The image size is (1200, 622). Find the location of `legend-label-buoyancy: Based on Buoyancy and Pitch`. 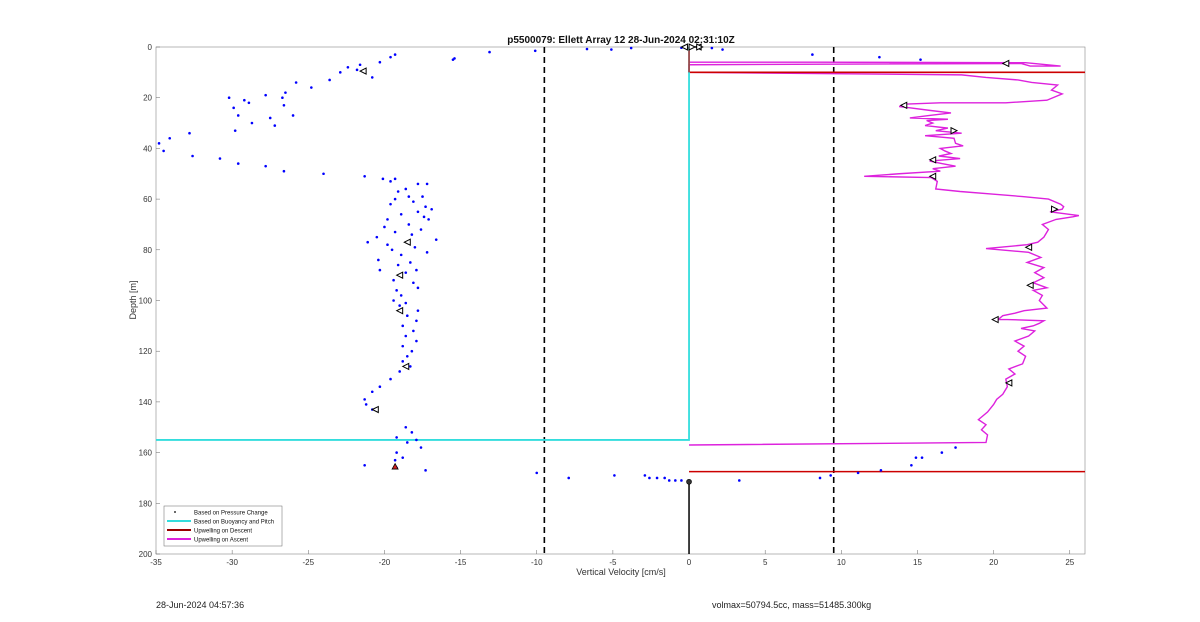

legend-label-buoyancy: Based on Buoyancy and Pitch is located at coordinates (234, 523).